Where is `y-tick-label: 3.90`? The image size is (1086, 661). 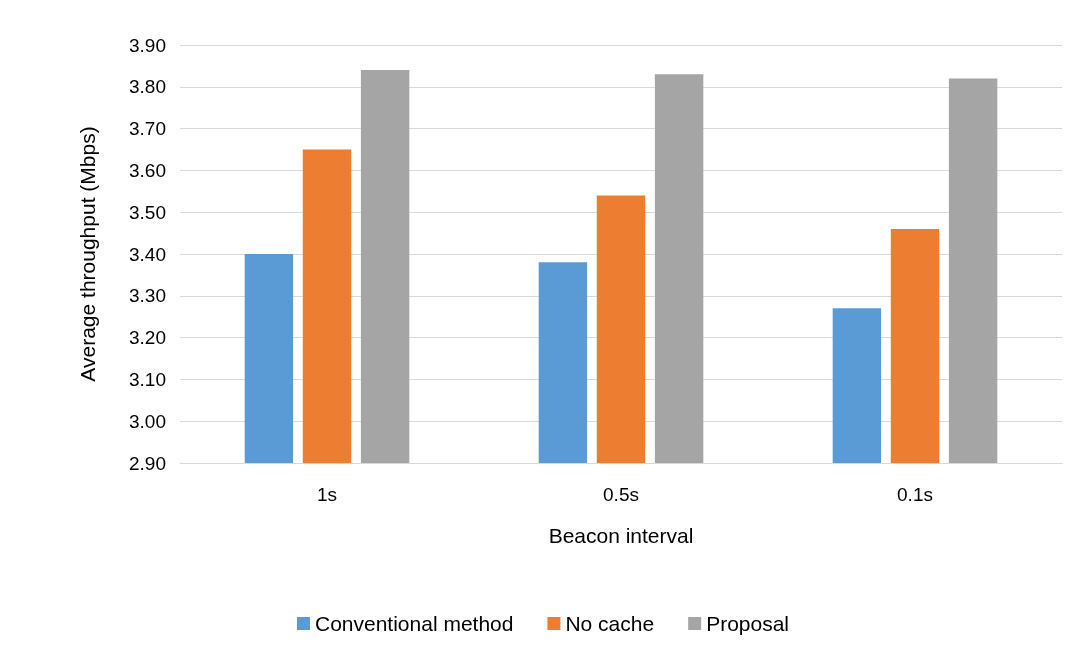
y-tick-label: 3.90 is located at coordinates (147, 45).